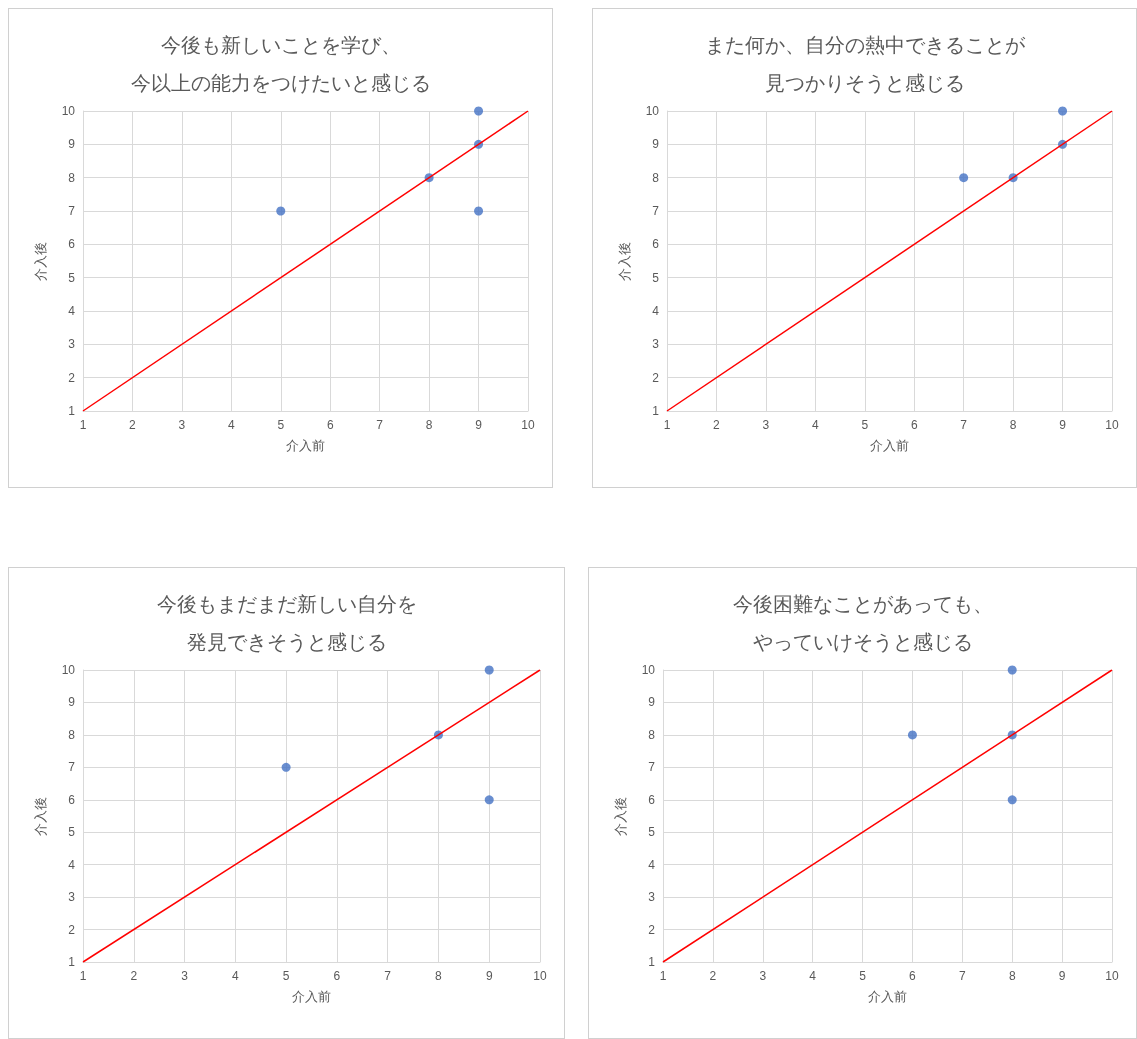  Describe the element at coordinates (865, 64) in the screenshot. I see `chart-title: また何か、自分の熱中できることが見つかりそうと感じる` at that location.